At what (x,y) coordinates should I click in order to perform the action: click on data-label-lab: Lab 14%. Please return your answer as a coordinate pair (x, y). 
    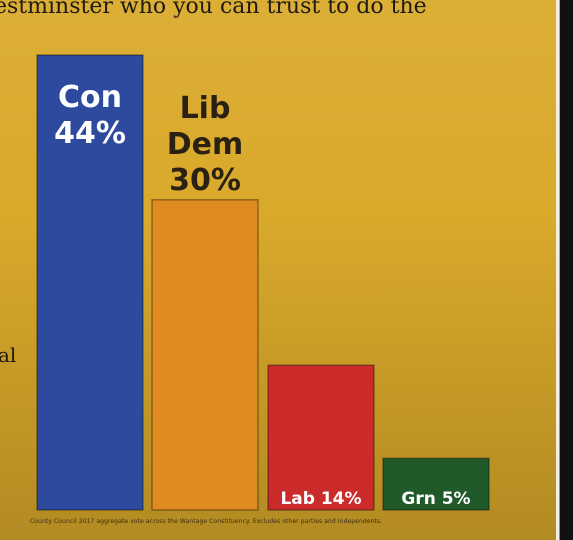
    Looking at the image, I should click on (320, 499).